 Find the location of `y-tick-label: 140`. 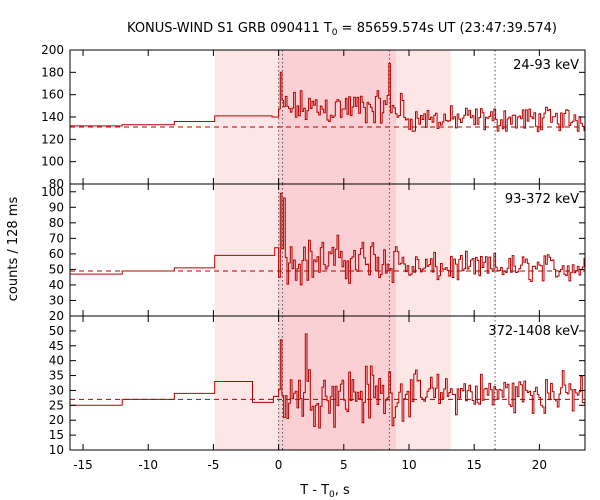

y-tick-label: 140 is located at coordinates (52, 117).